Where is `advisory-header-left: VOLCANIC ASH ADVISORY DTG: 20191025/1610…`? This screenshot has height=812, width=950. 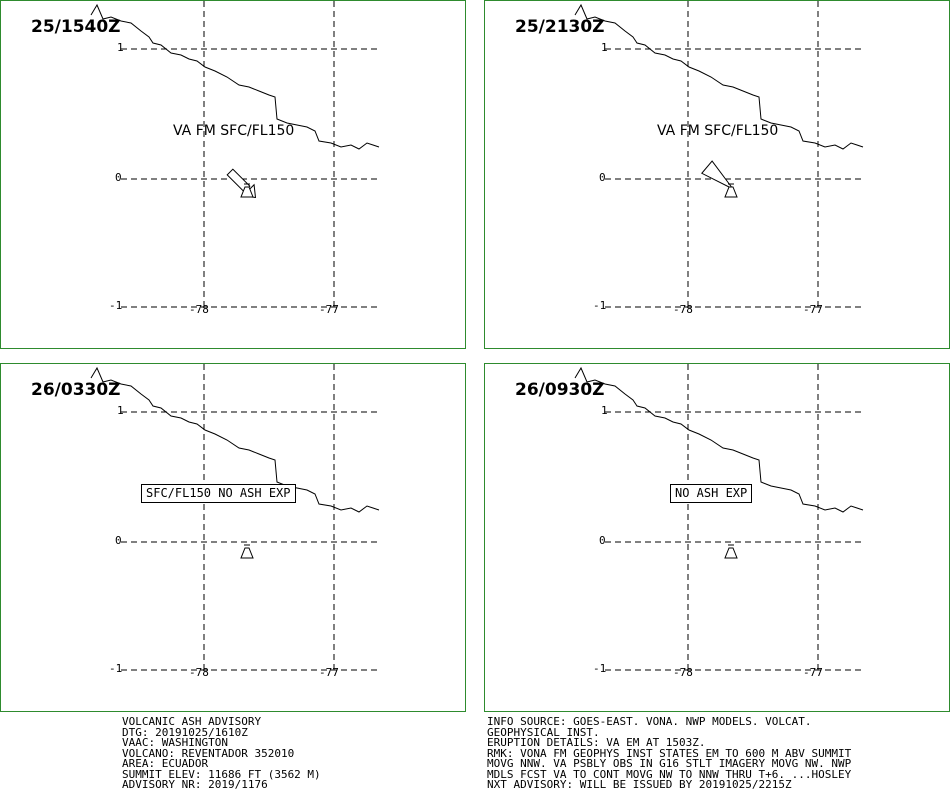
advisory-header-left: VOLCANIC ASH ADVISORY DTG: 20191025/1610… is located at coordinates (221, 753).